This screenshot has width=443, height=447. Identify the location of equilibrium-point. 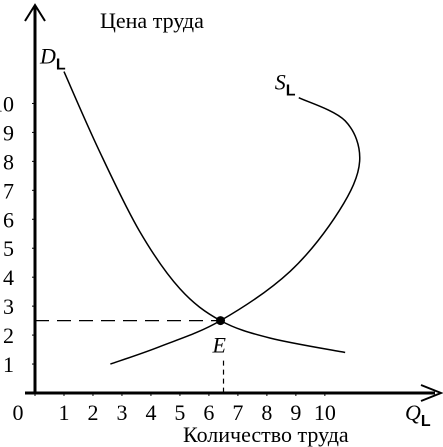
(221, 321).